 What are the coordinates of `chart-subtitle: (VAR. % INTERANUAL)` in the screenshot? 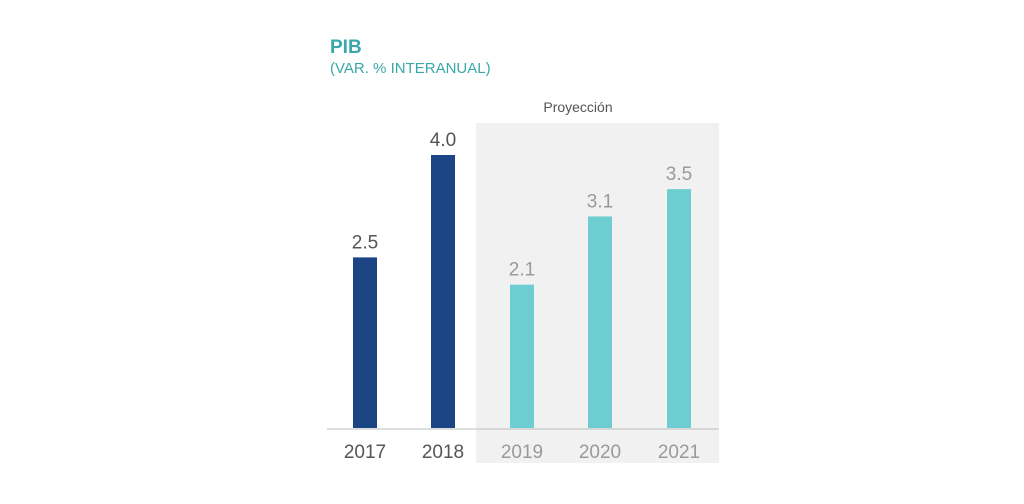 It's located at (410, 68).